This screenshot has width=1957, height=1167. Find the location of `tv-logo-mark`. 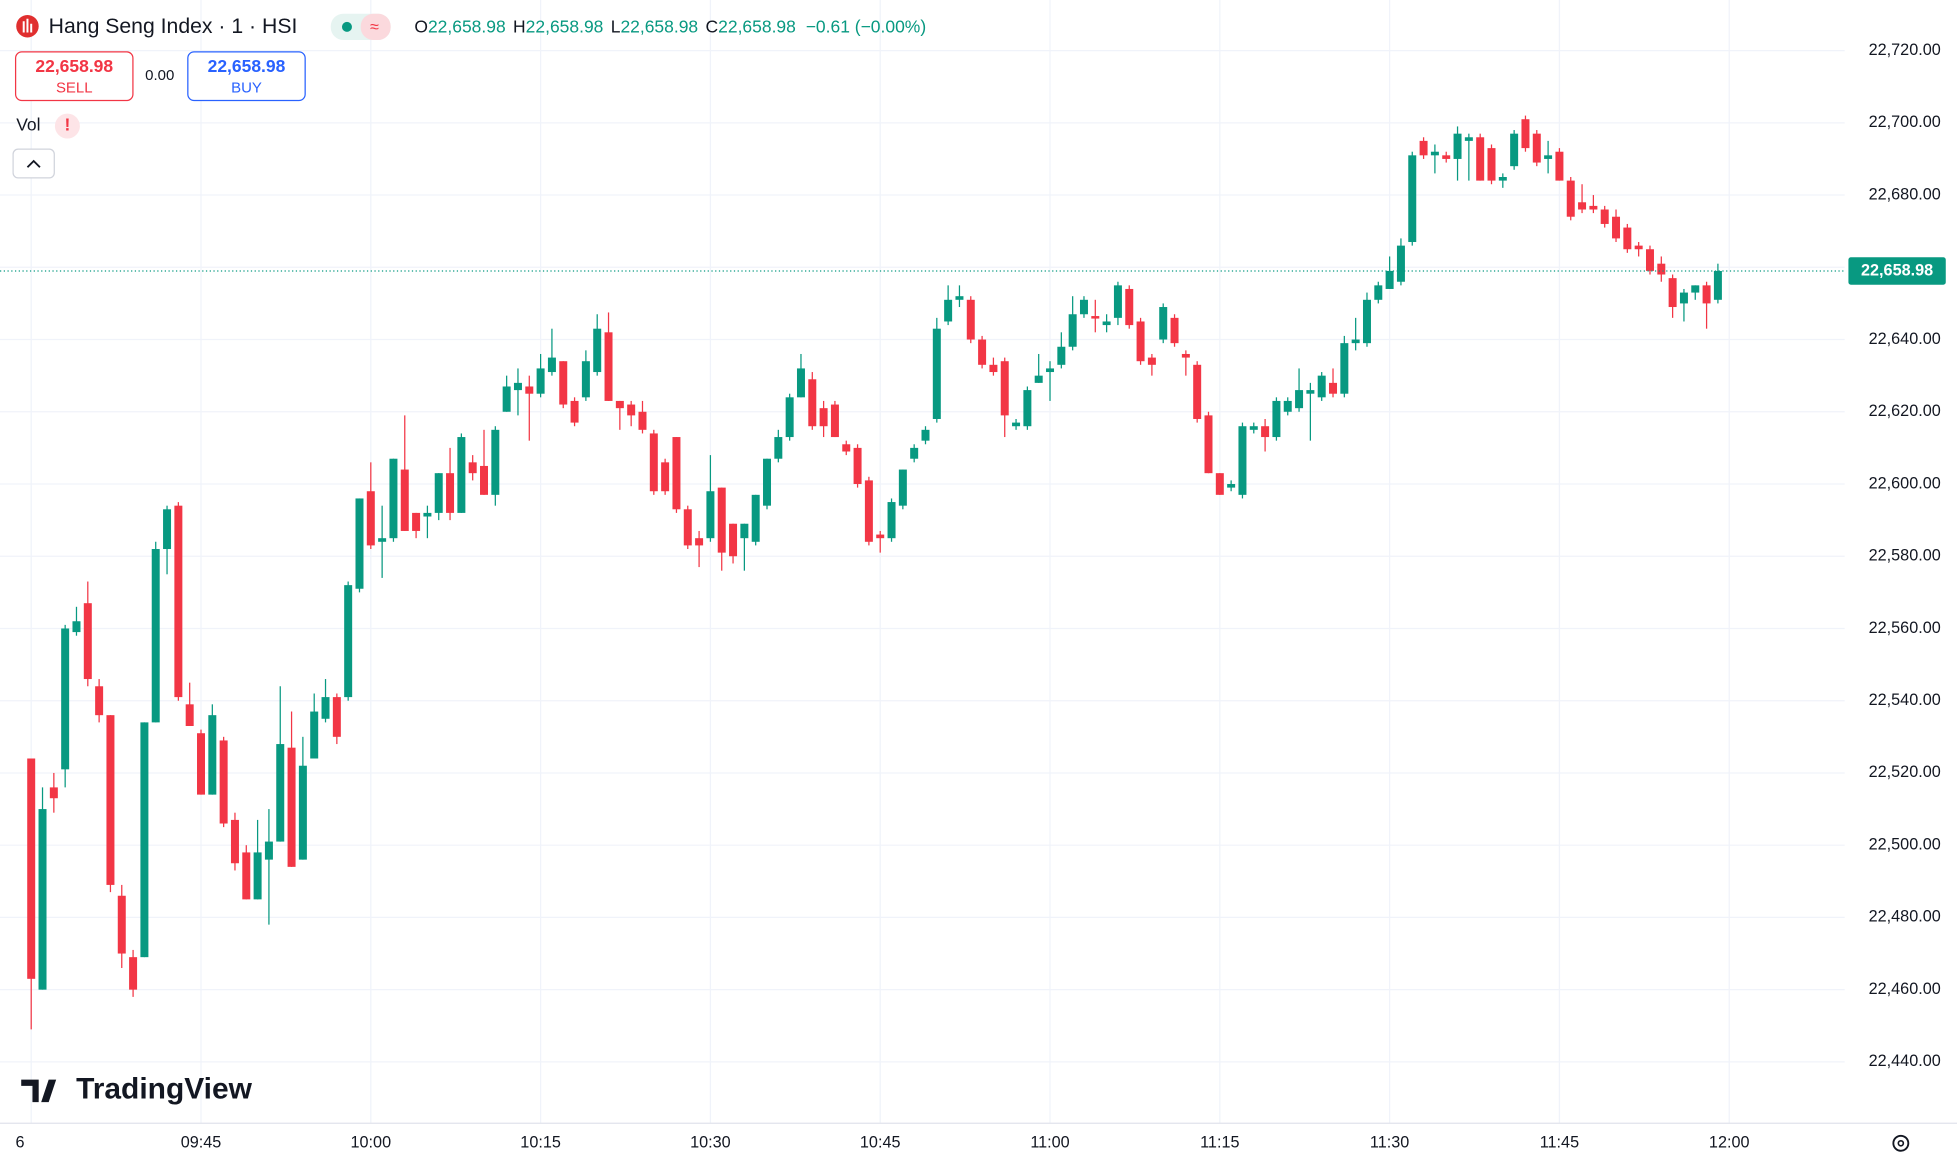

tv-logo-mark is located at coordinates (39, 1091).